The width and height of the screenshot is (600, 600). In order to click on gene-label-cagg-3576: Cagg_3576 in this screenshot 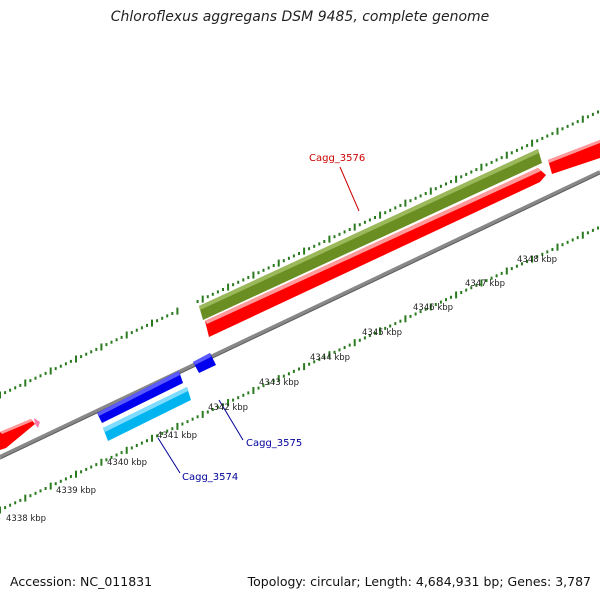, I will do `click(337, 158)`.